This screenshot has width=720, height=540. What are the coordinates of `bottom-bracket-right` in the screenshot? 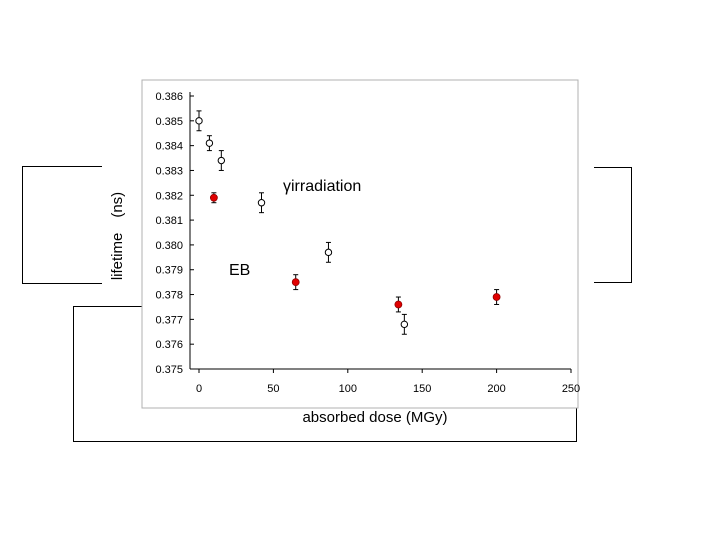 It's located at (576, 425).